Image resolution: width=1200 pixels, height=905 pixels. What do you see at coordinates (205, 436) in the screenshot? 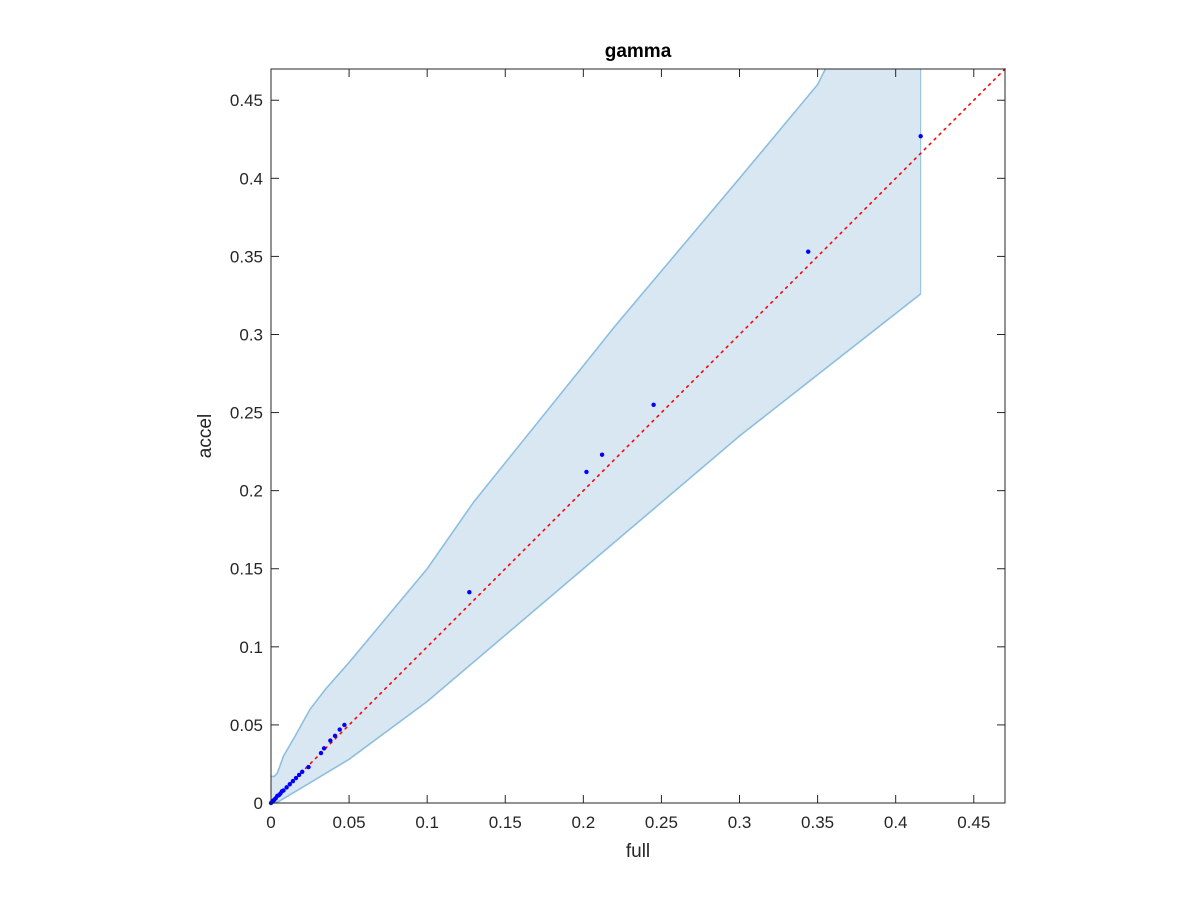
I see `y-axis-label: accel` at bounding box center [205, 436].